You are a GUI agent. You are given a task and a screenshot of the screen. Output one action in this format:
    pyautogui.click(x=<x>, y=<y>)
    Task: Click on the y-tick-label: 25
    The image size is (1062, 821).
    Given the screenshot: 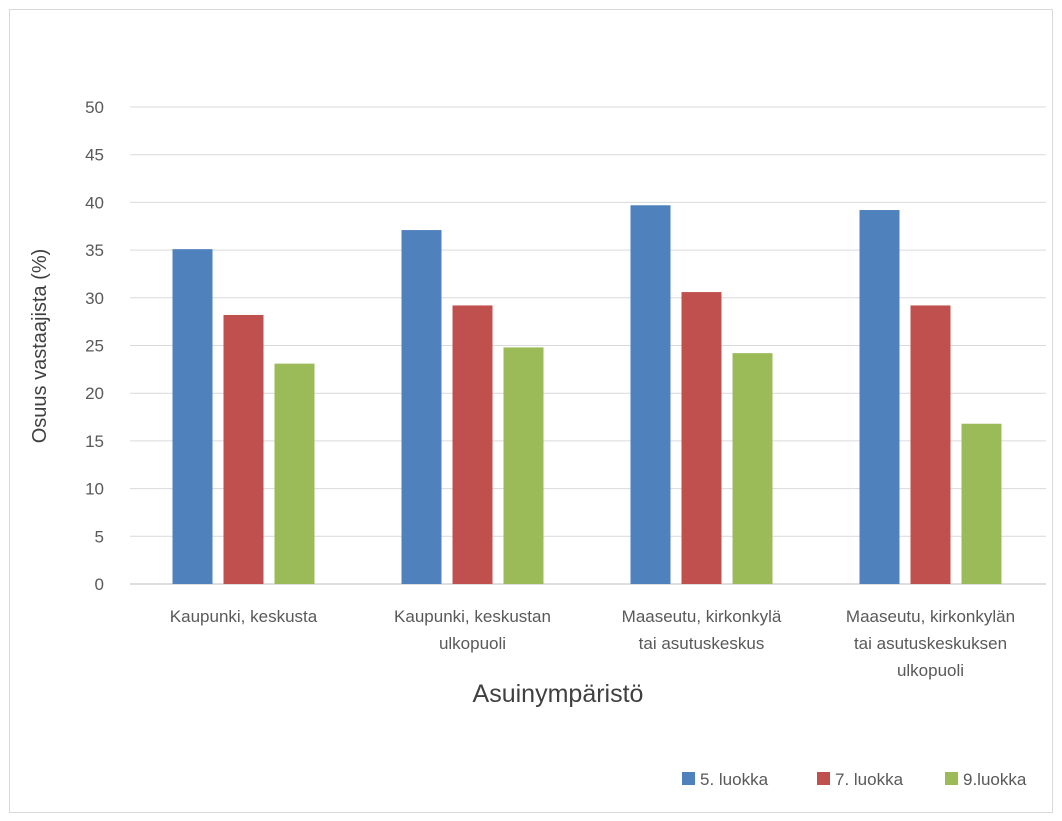 What is the action you would take?
    pyautogui.click(x=94, y=346)
    